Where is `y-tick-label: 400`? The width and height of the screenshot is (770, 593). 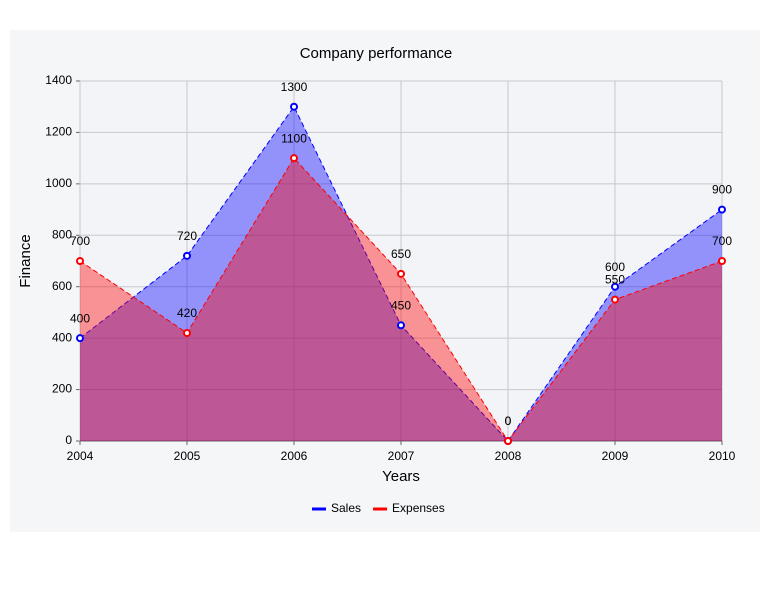
y-tick-label: 400 is located at coordinates (62, 337).